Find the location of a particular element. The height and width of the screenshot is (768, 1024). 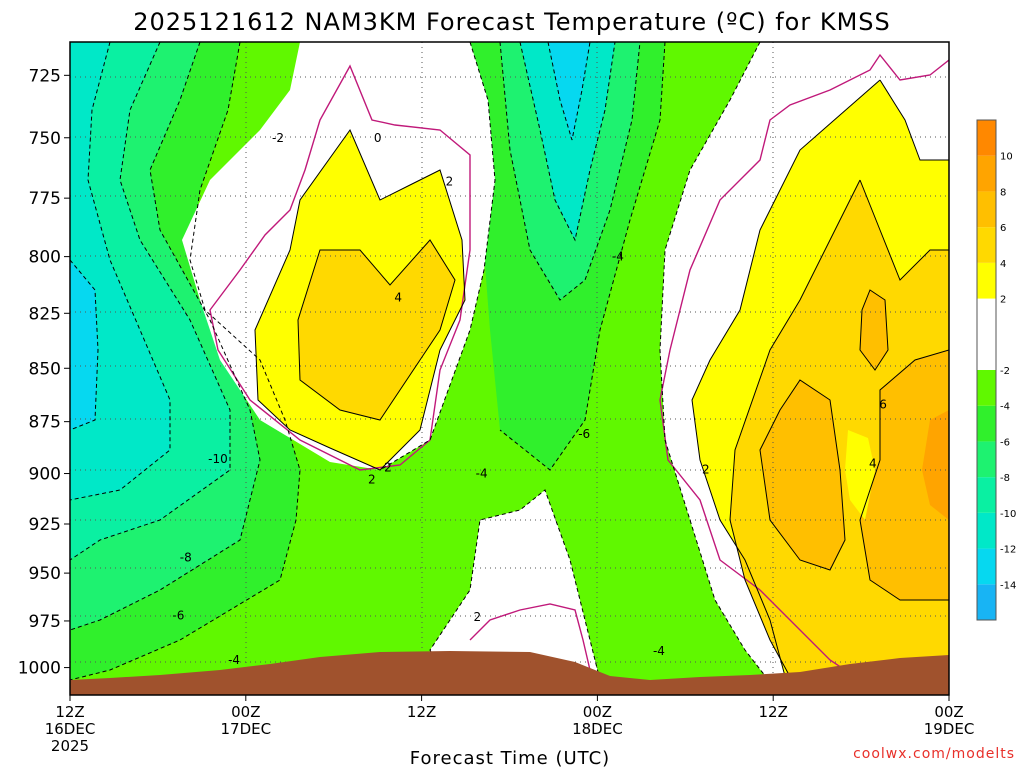

contour-6c-right-a is located at coordinates (802, 475).